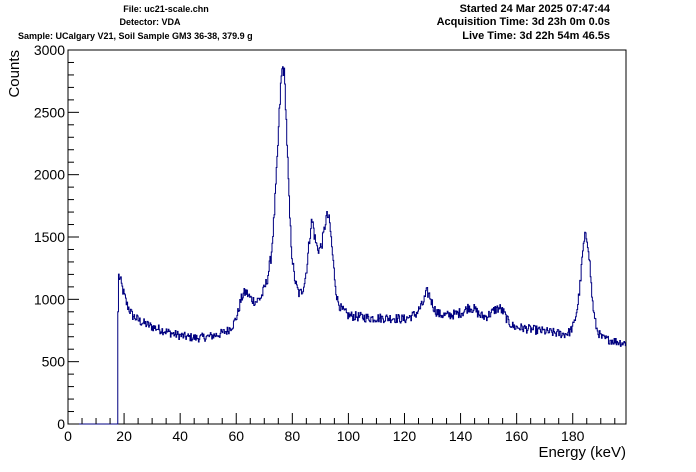  I want to click on y-tick-label: 3000, so click(49, 50).